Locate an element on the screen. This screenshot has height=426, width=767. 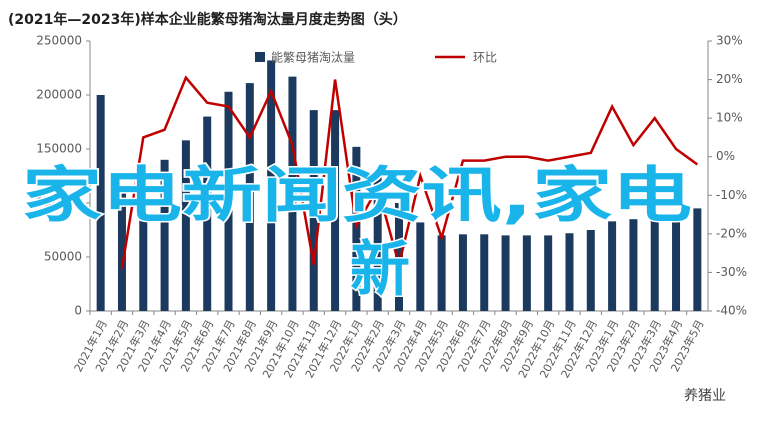
y2-tick-label: 0% is located at coordinates (725, 156).